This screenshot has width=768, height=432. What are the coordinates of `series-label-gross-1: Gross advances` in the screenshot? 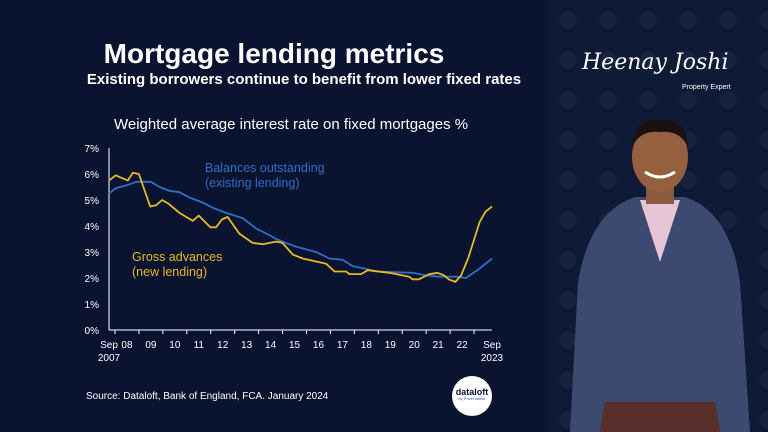 It's located at (177, 257).